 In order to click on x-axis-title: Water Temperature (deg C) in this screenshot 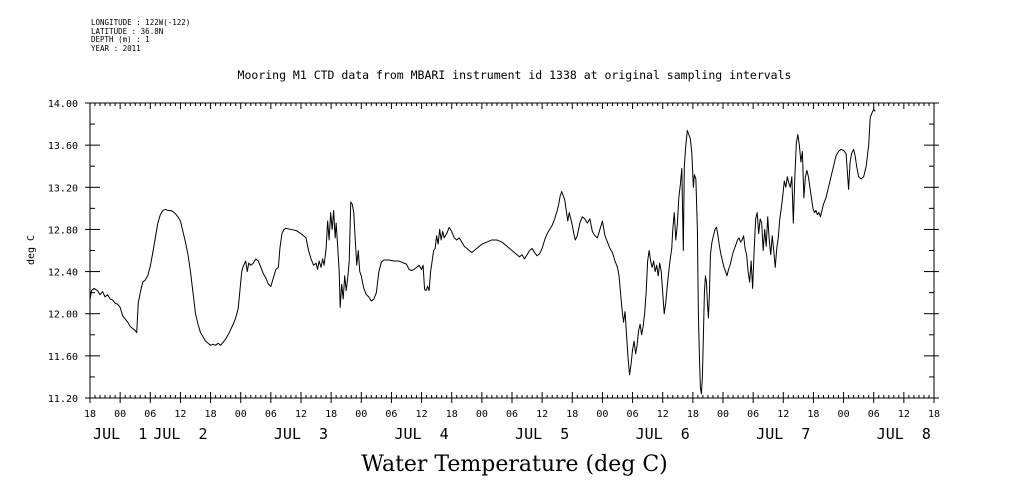, I will do `click(514, 464)`.